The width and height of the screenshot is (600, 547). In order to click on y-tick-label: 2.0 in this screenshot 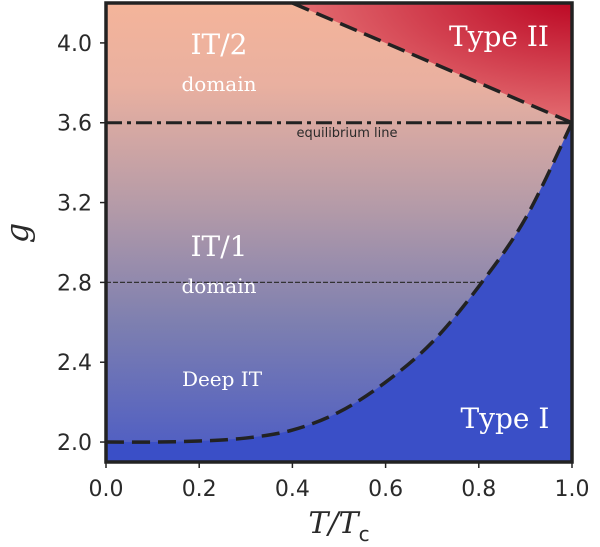, I will do `click(74, 443)`.